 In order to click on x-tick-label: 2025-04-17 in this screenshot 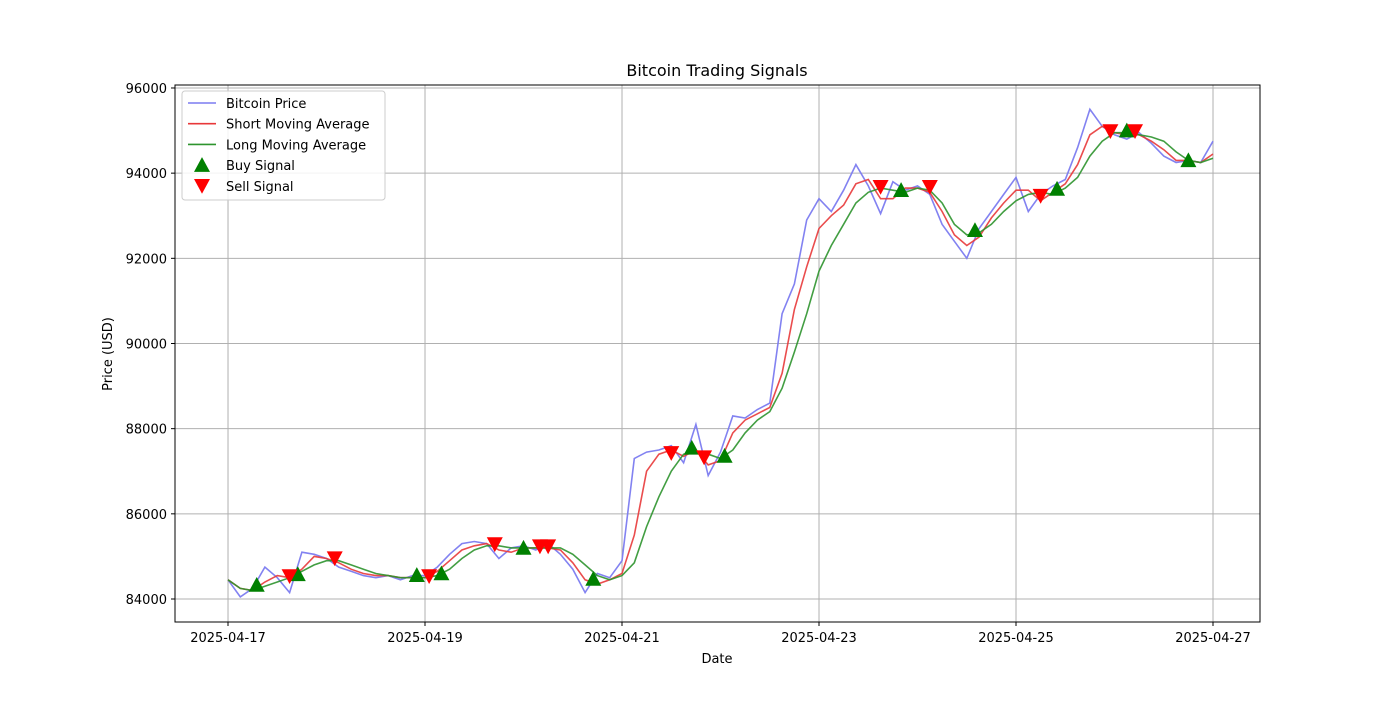, I will do `click(228, 638)`.